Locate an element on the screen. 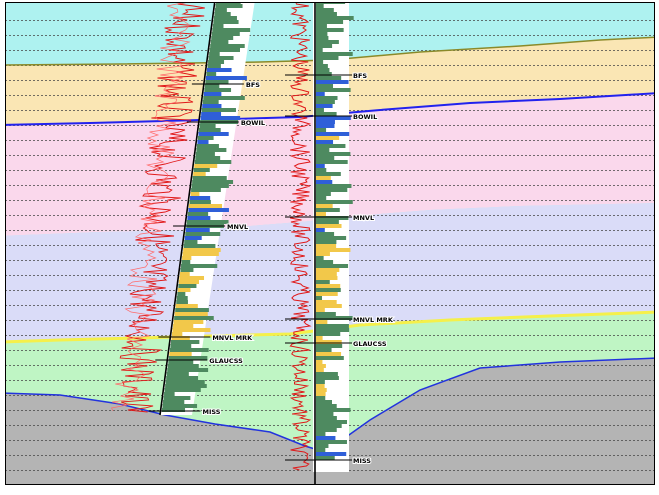 The width and height of the screenshot is (659, 495). mnvl-mrk-horizon-line is located at coordinates (329, 327).